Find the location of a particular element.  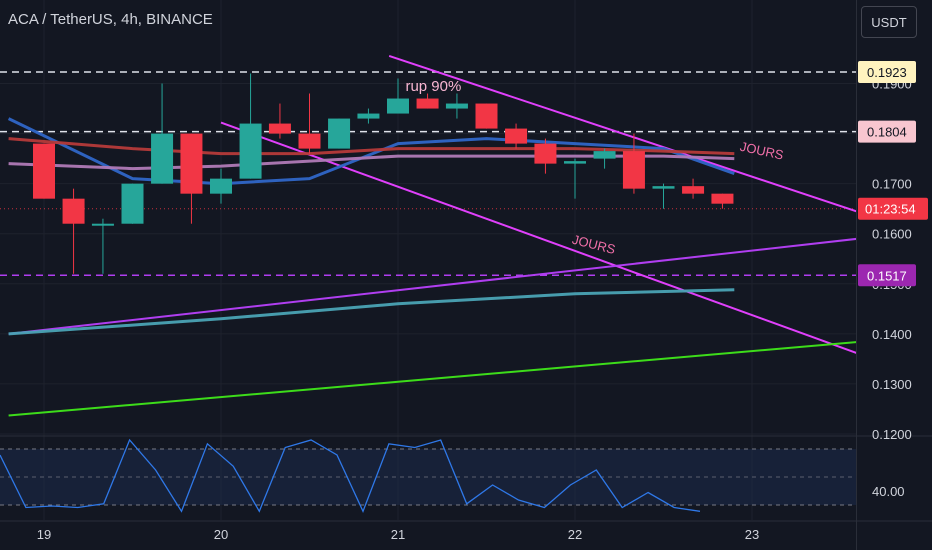

currency-button: USDT is located at coordinates (889, 22).